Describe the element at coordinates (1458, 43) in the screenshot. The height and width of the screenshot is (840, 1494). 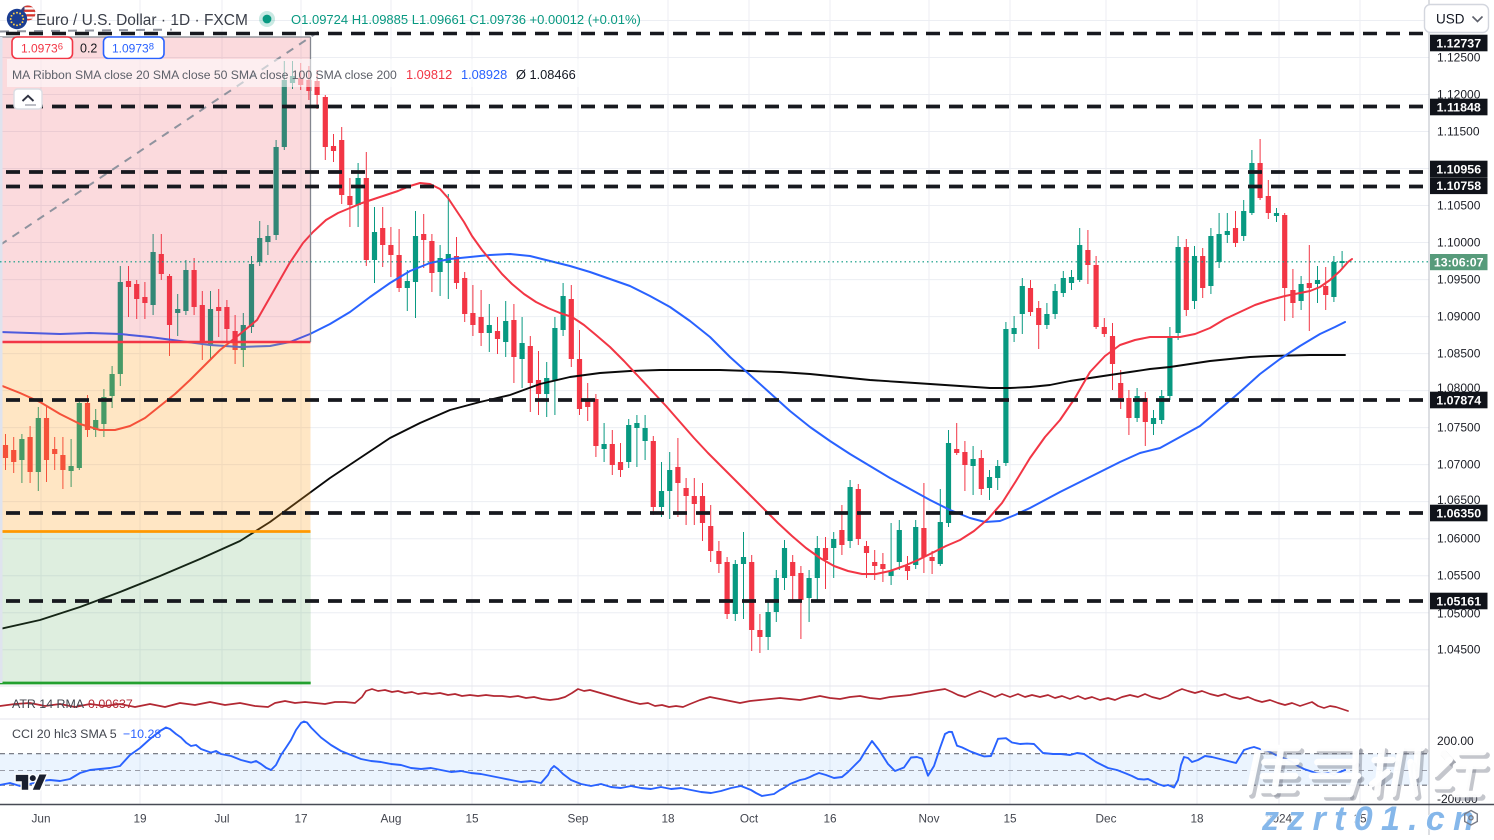
I see `svg-text: 1.12737` at that location.